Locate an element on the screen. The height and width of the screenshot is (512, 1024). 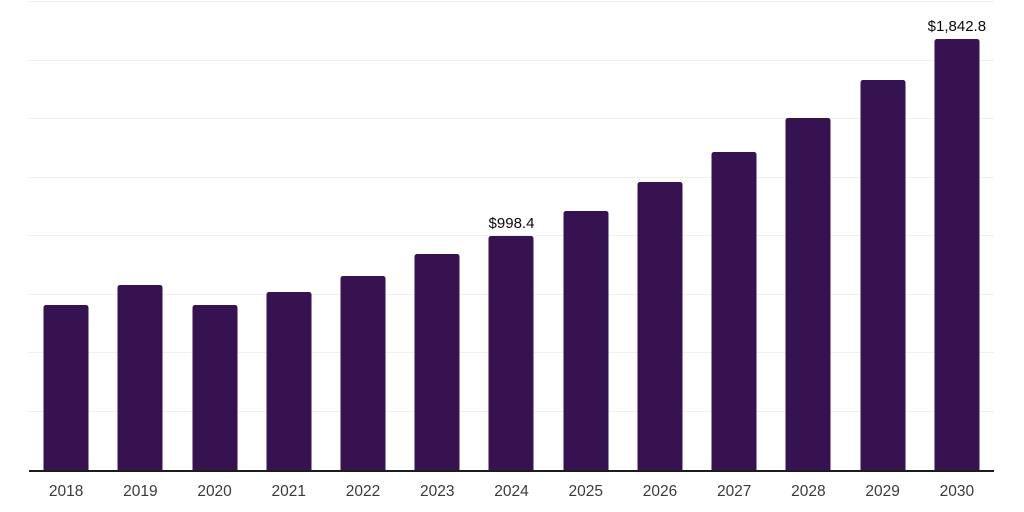
x-tick-label-2024: 2024 is located at coordinates (511, 491).